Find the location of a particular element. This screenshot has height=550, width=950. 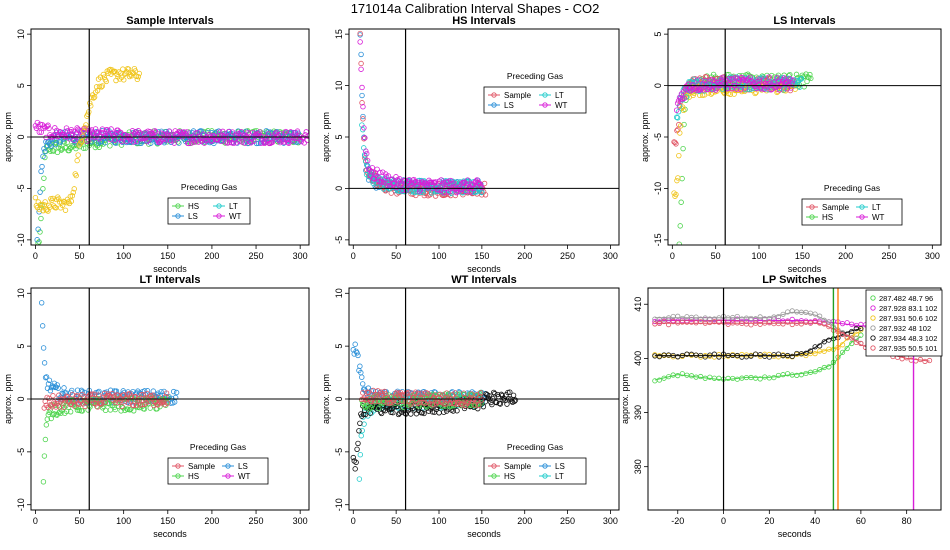

x-tick-label: 80 is located at coordinates (907, 521).